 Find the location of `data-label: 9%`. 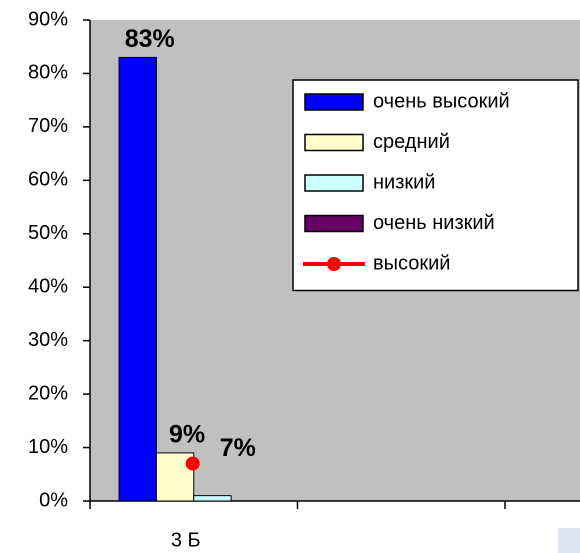

data-label: 9% is located at coordinates (187, 435).